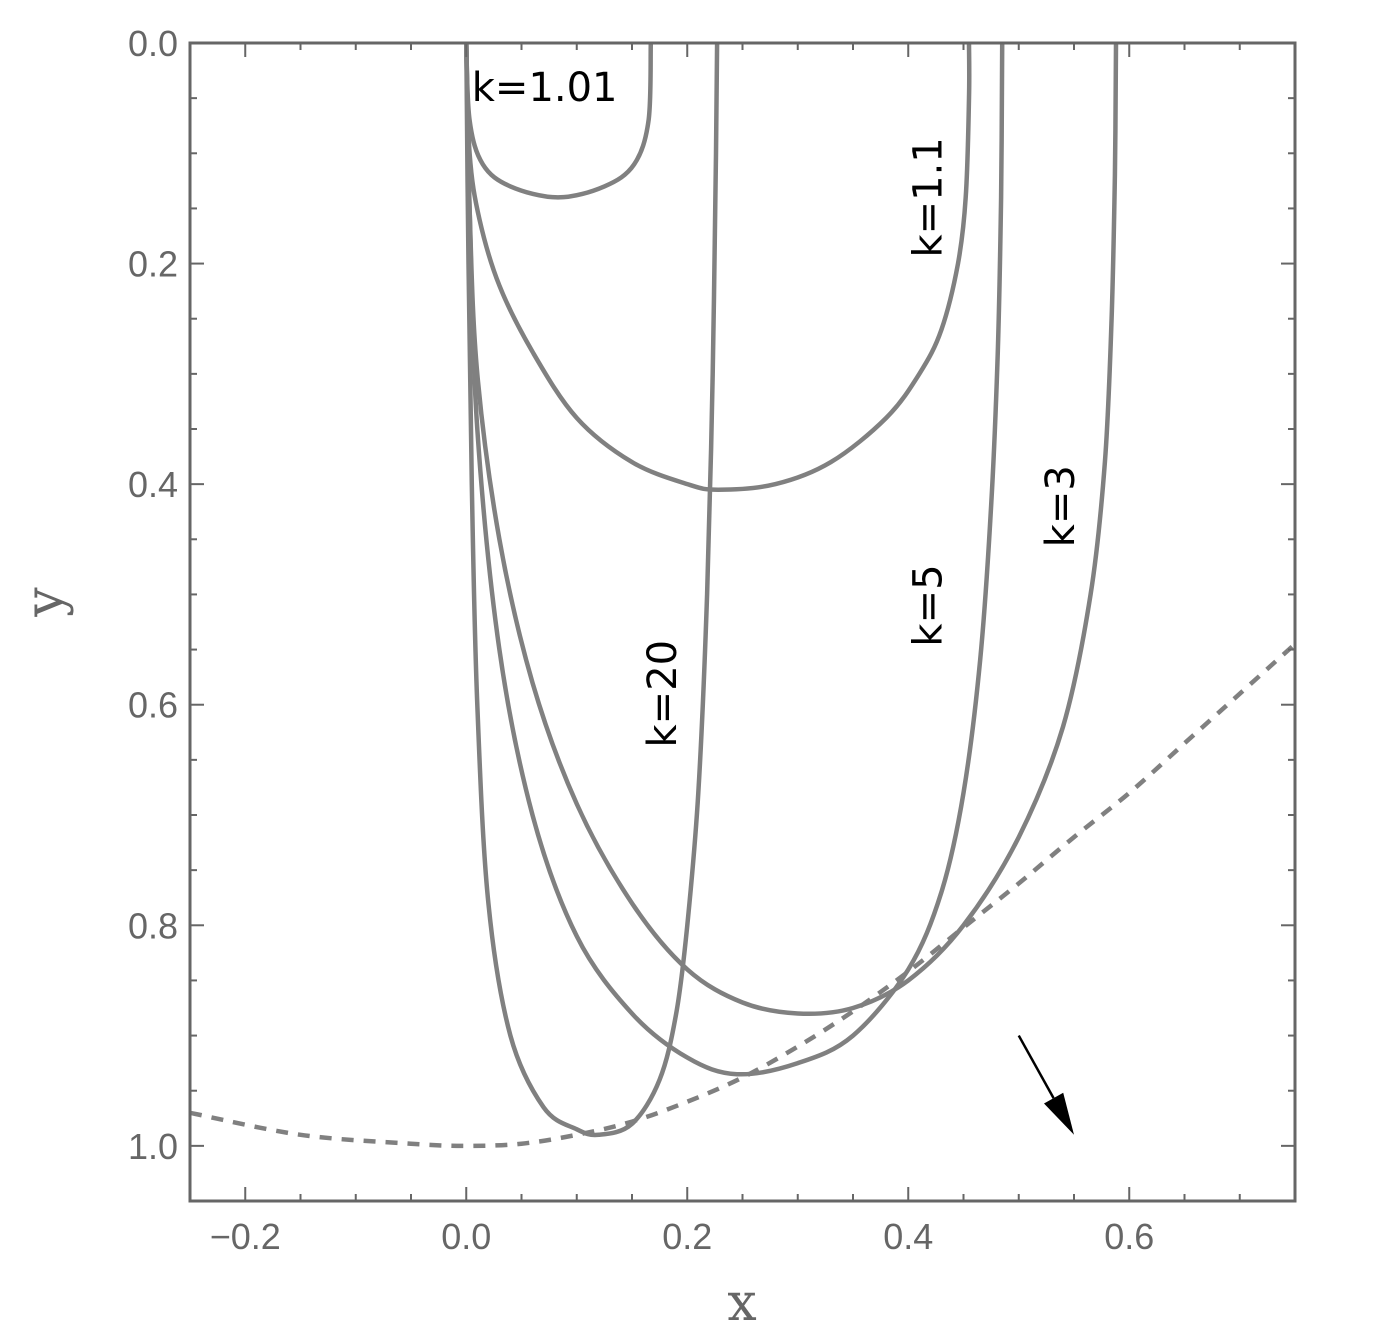 Image resolution: width=1400 pixels, height=1342 pixels. I want to click on curve-label: k=5, so click(928, 605).